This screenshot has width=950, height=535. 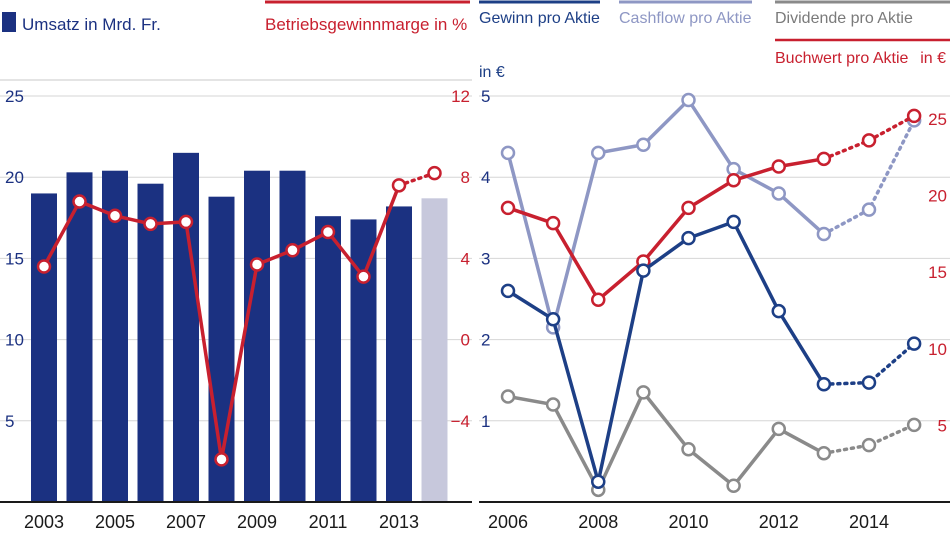 I want to click on legend-label-umsatz: Umsatz in Mrd. Fr., so click(x=91, y=24).